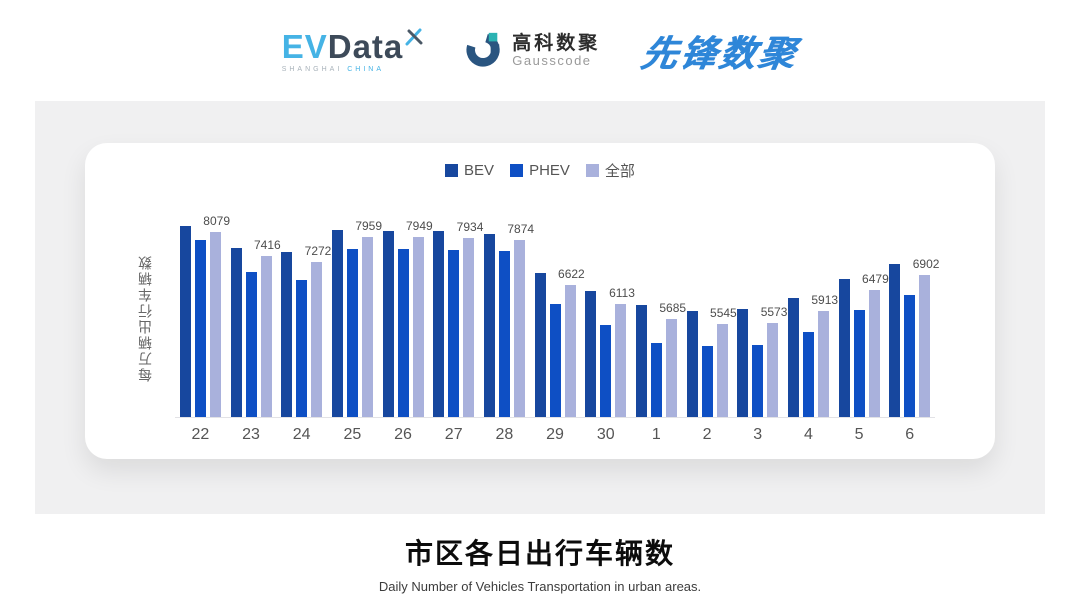 Image resolution: width=1080 pixels, height=608 pixels. What do you see at coordinates (414, 39) in the screenshot?
I see `evdata-x-leaf-icon` at bounding box center [414, 39].